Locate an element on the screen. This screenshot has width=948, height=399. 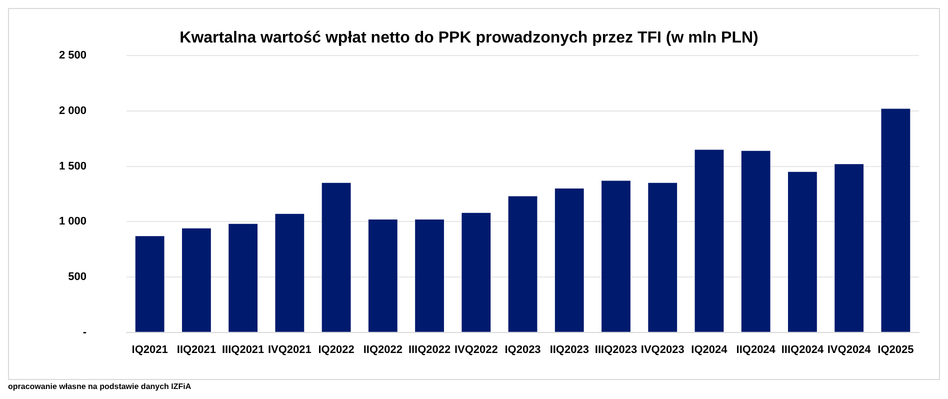
x-tick-label: IIIQ2023 is located at coordinates (616, 350).